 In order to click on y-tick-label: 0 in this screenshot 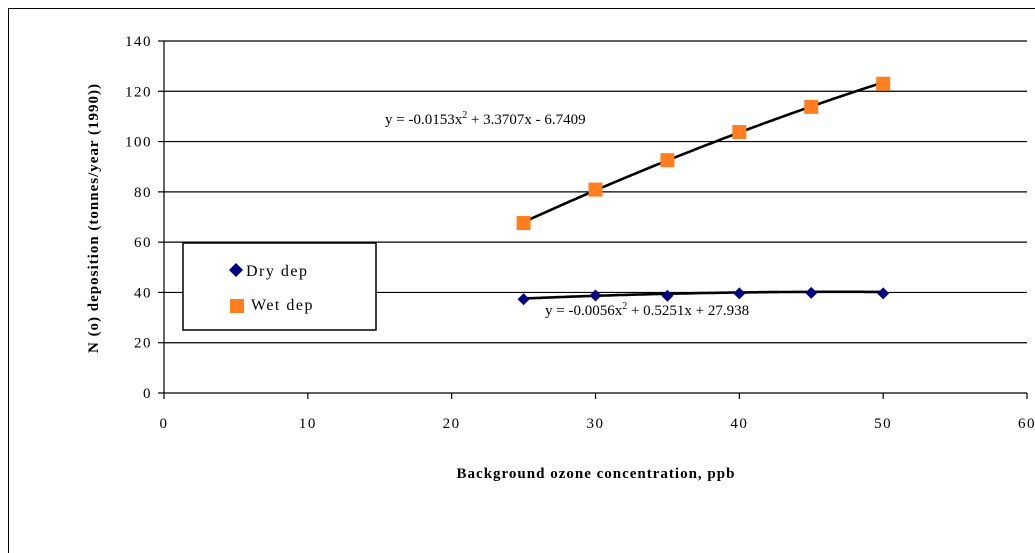, I will do `click(147, 394)`.